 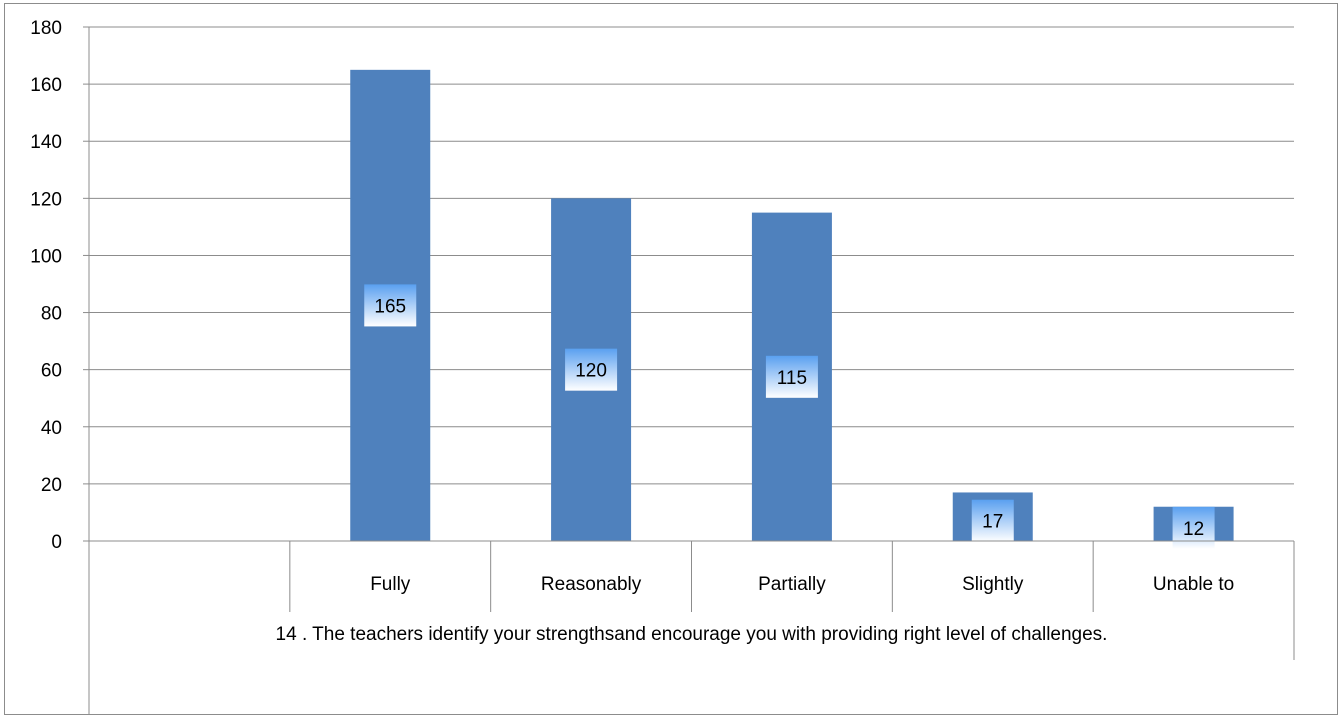 What do you see at coordinates (46, 85) in the screenshot?
I see `y-tick-label: 160` at bounding box center [46, 85].